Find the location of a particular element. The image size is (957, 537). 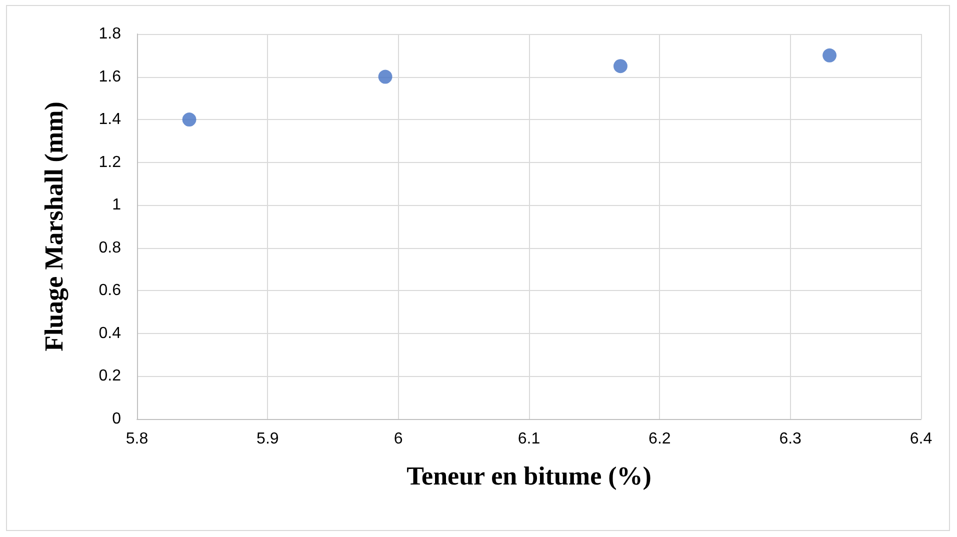

y-tick-label: 0.8 is located at coordinates (110, 247).